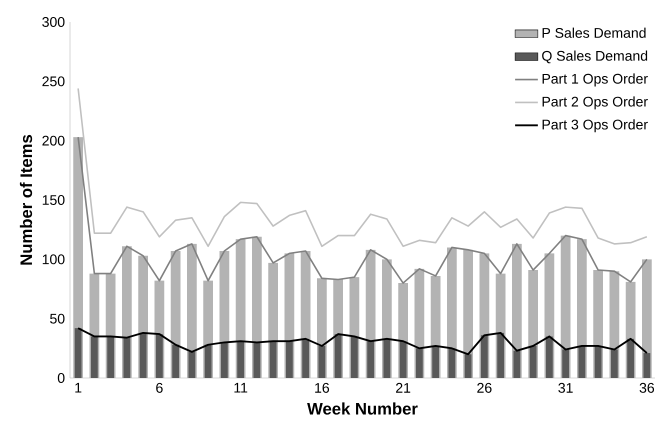 The height and width of the screenshot is (446, 662). I want to click on line-series, so click(362, 341).